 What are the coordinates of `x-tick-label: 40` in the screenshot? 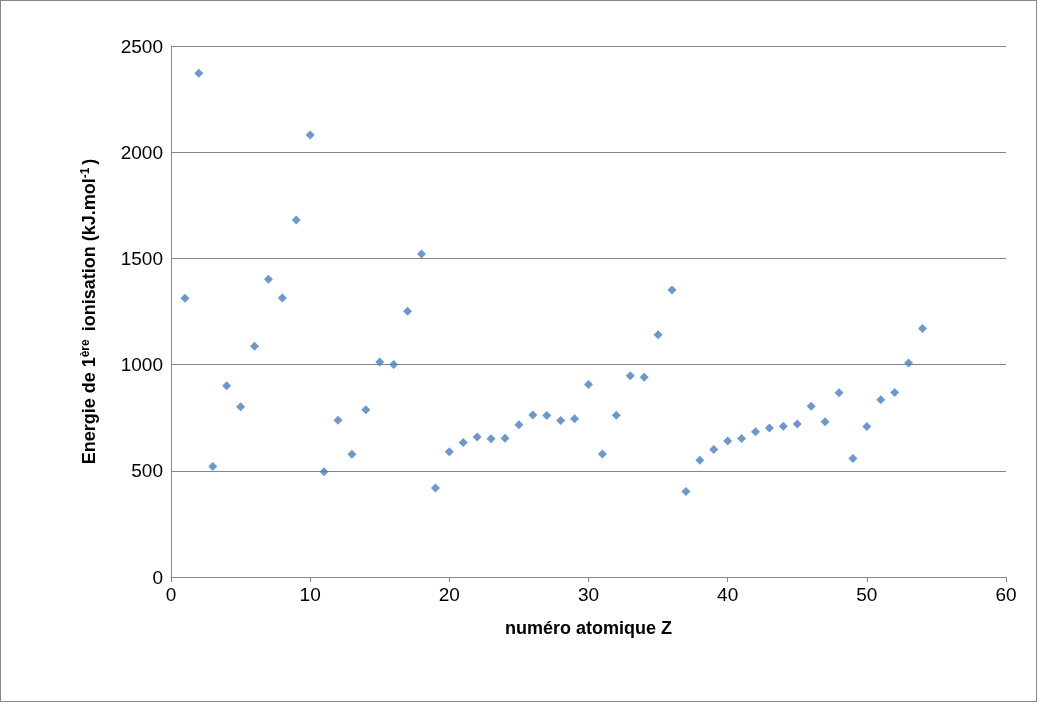 It's located at (728, 594).